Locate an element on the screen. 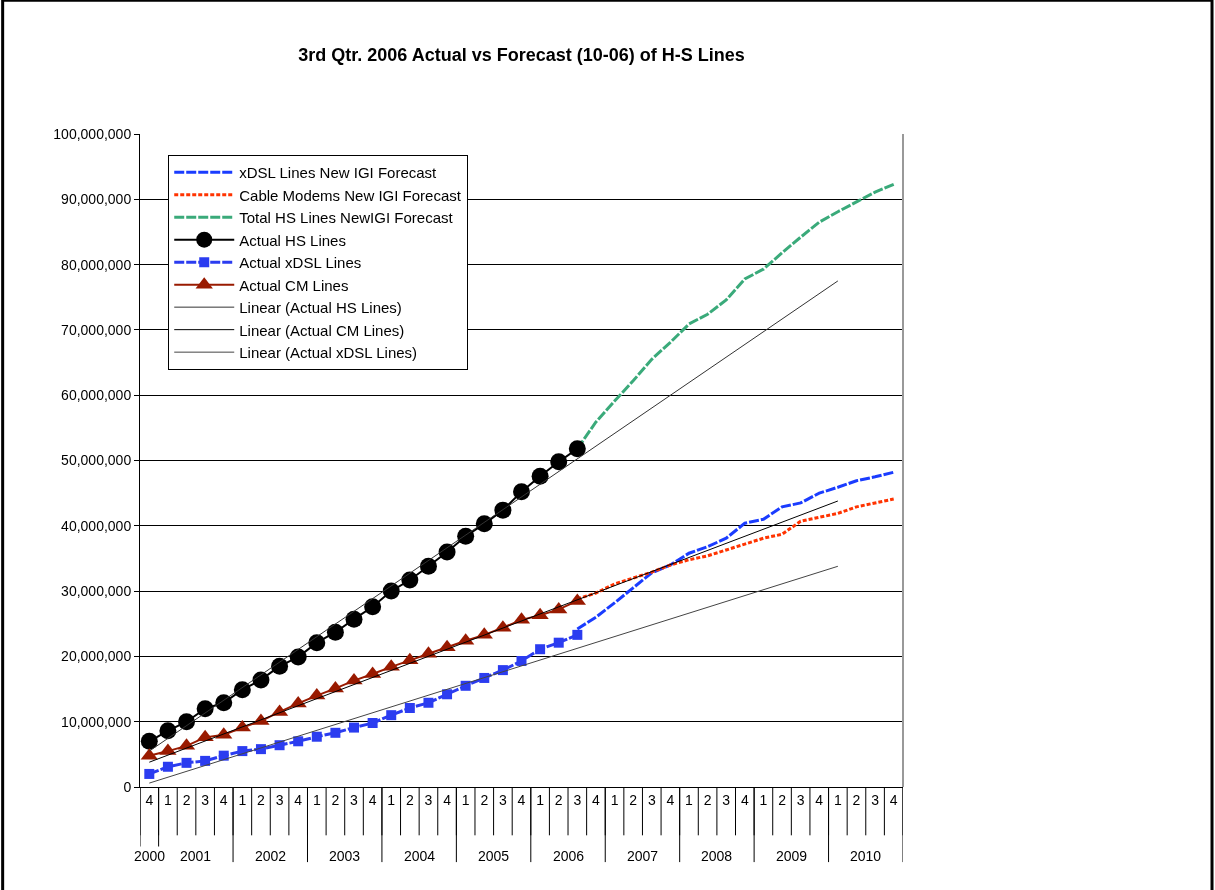 The width and height of the screenshot is (1215, 890). text: 2000 is located at coordinates (150, 856).